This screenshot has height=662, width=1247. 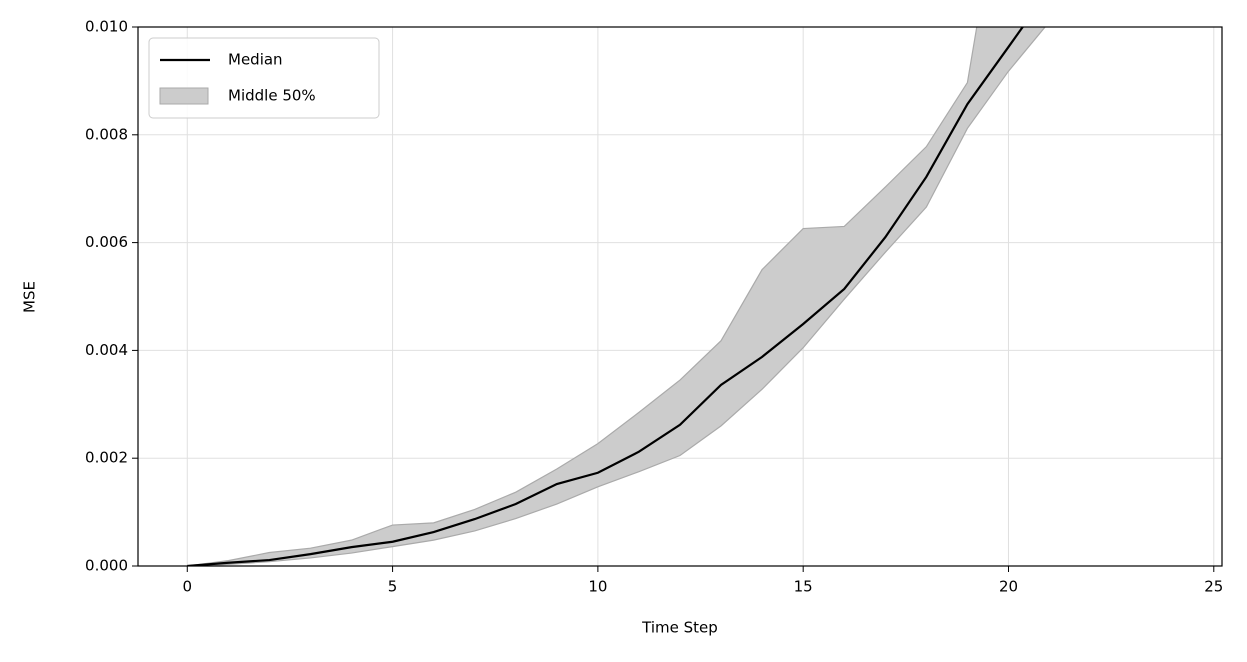 What do you see at coordinates (184, 96) in the screenshot?
I see `legend-patch` at bounding box center [184, 96].